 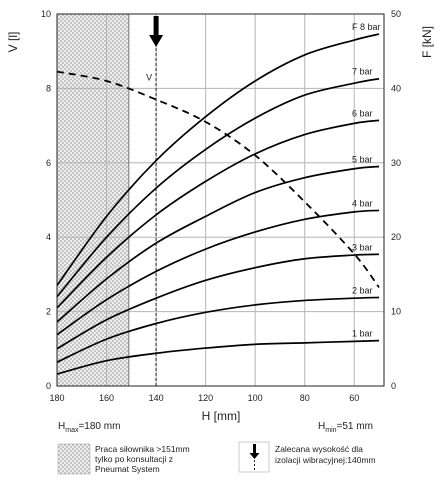 What do you see at coordinates (319, 449) in the screenshot?
I see `legend-arrow-line-1: Zalecana wysokość dla` at bounding box center [319, 449].